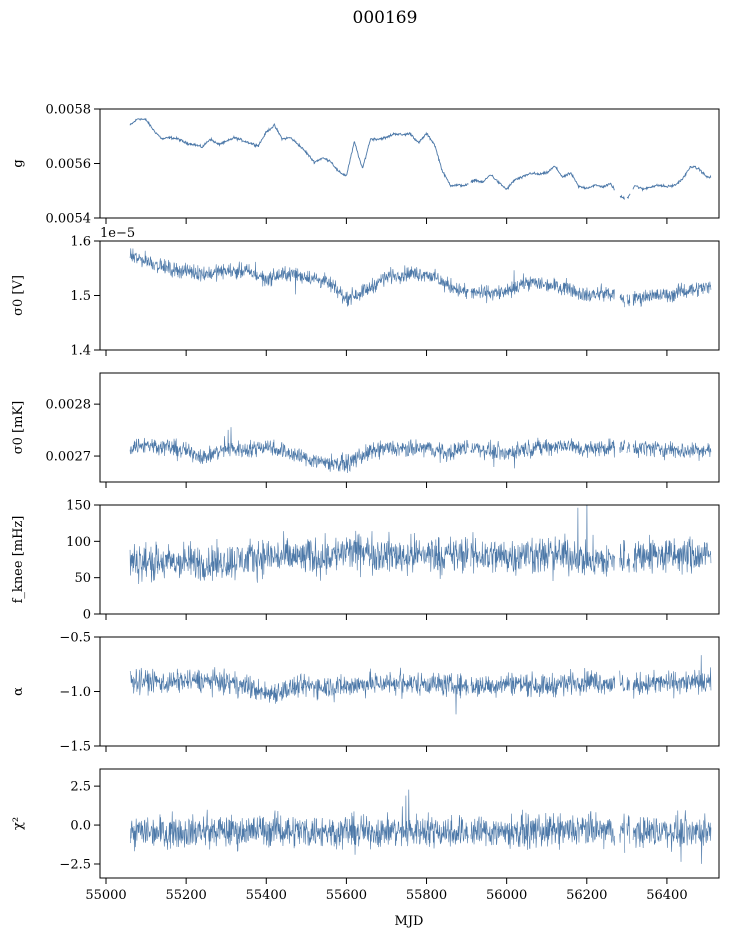  I want to click on x-tick-label: 55200, so click(185, 895).